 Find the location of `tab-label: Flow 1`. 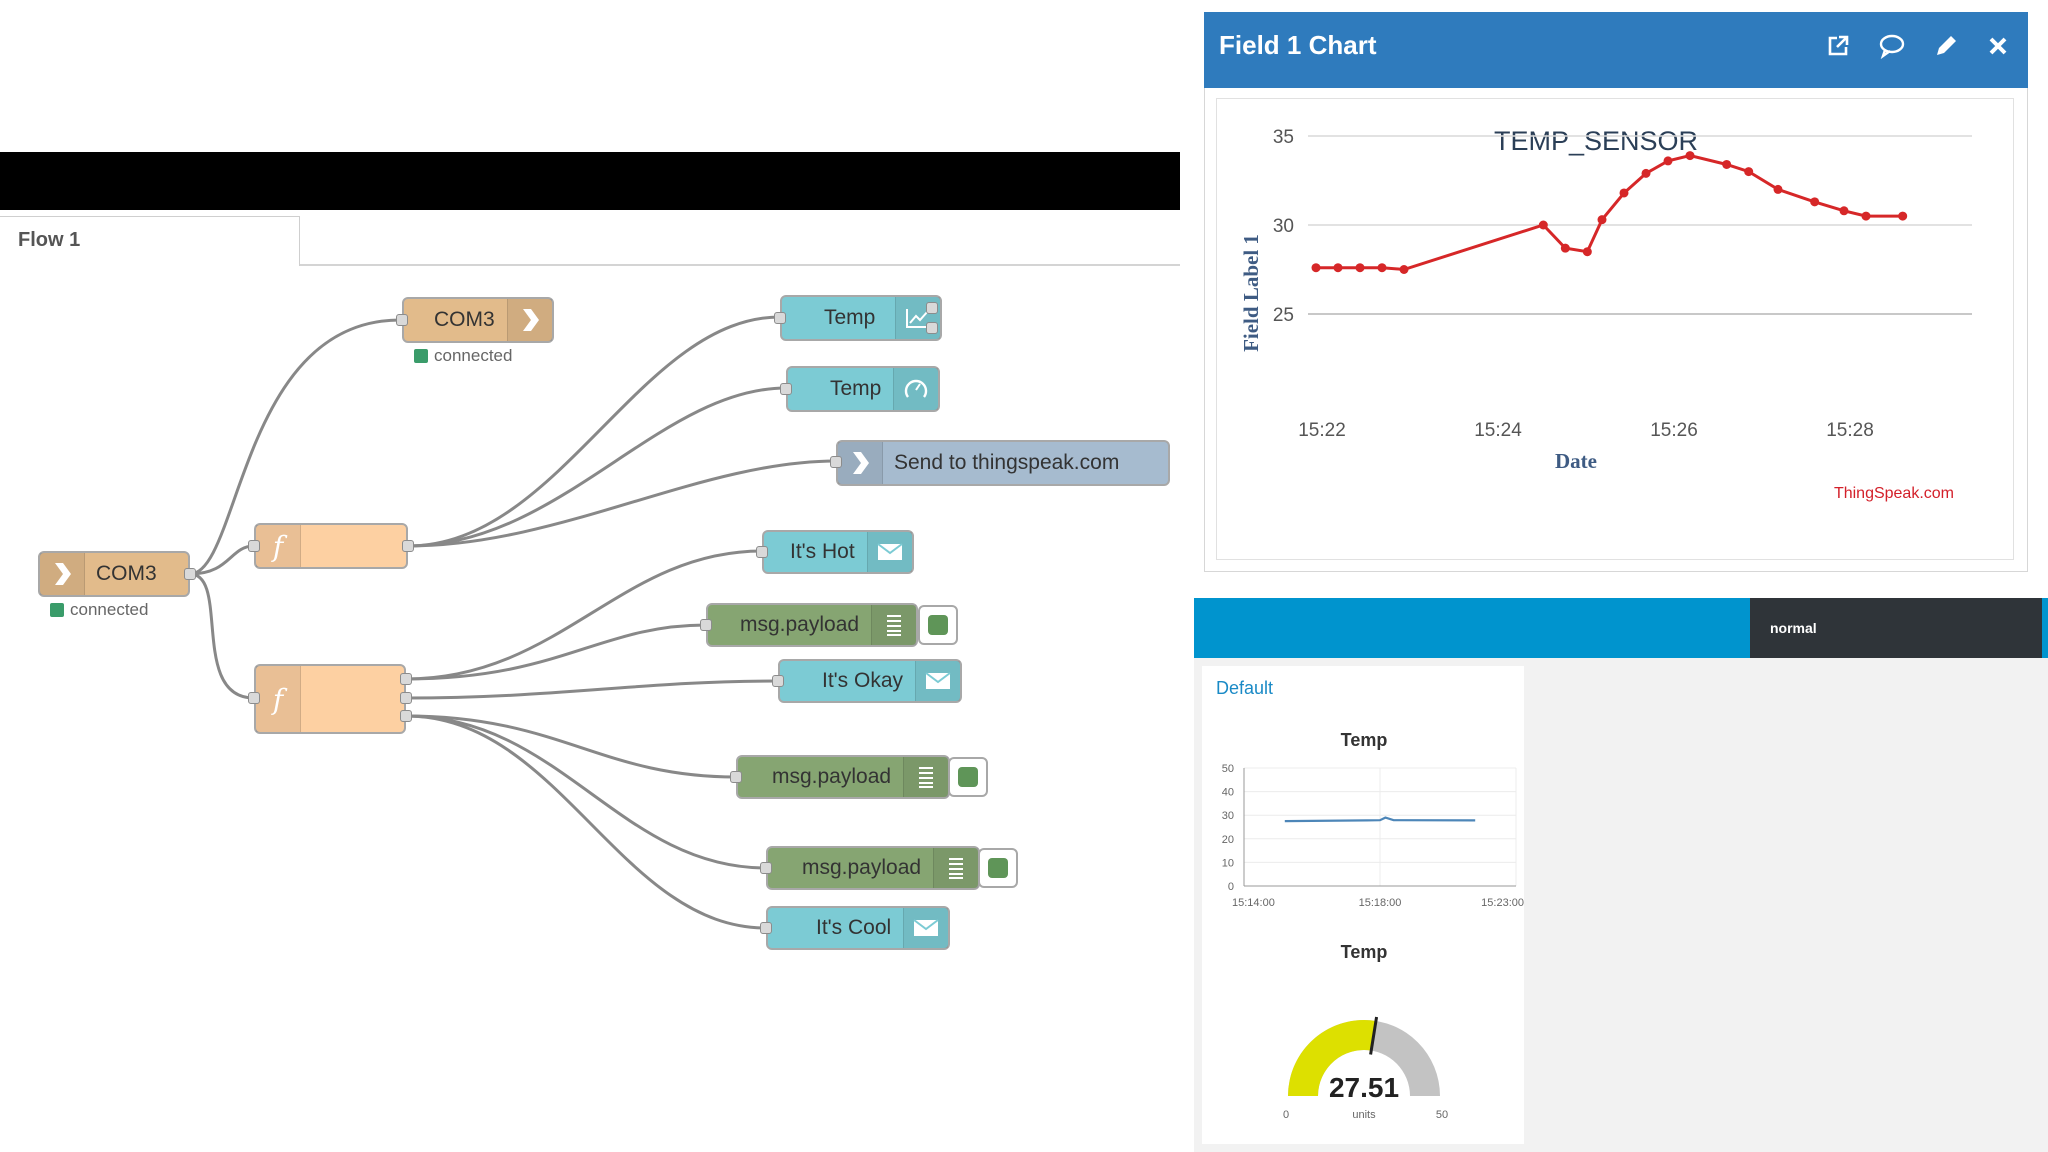

tab-label: Flow 1 is located at coordinates (49, 240).